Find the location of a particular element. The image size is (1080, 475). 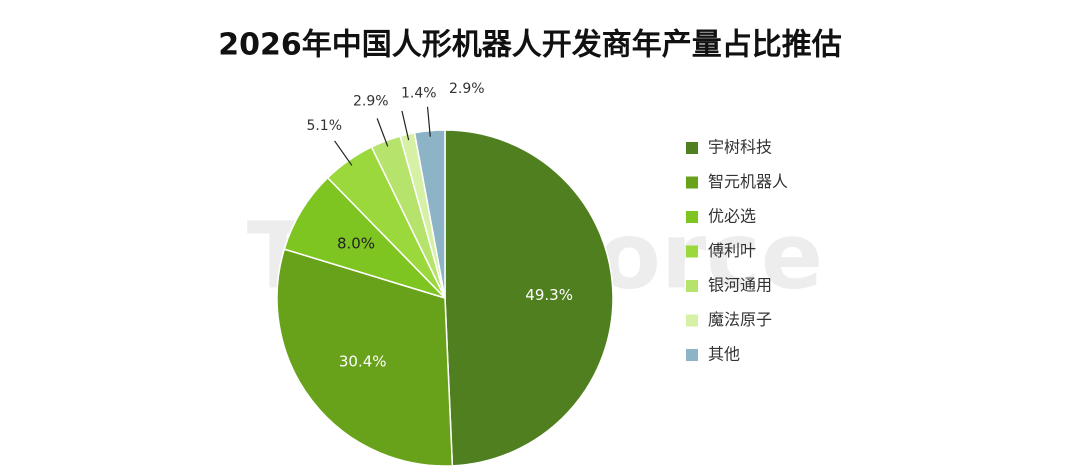

legend-label: 魔法原子 is located at coordinates (740, 319).